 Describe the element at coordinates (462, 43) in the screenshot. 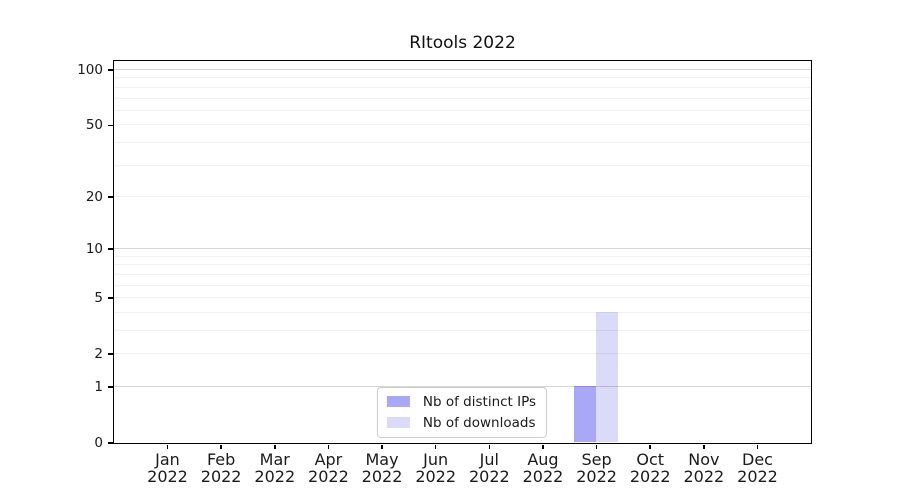

I see `chart-title: RItools 2022` at that location.